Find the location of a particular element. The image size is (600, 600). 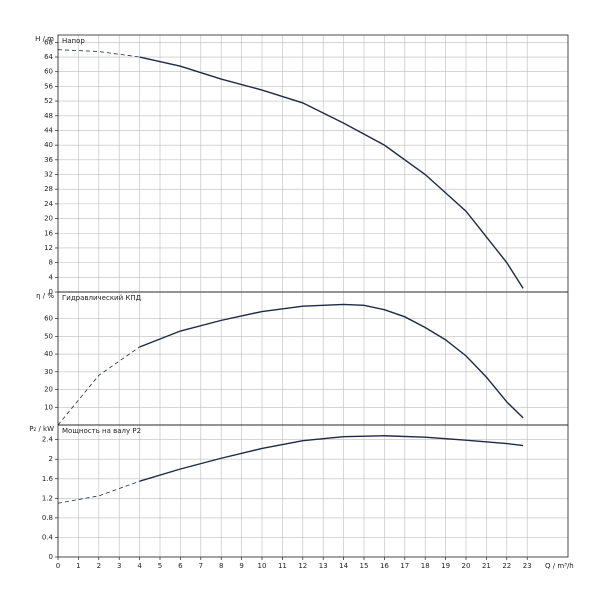

x-tick-label: 5 is located at coordinates (160, 566).